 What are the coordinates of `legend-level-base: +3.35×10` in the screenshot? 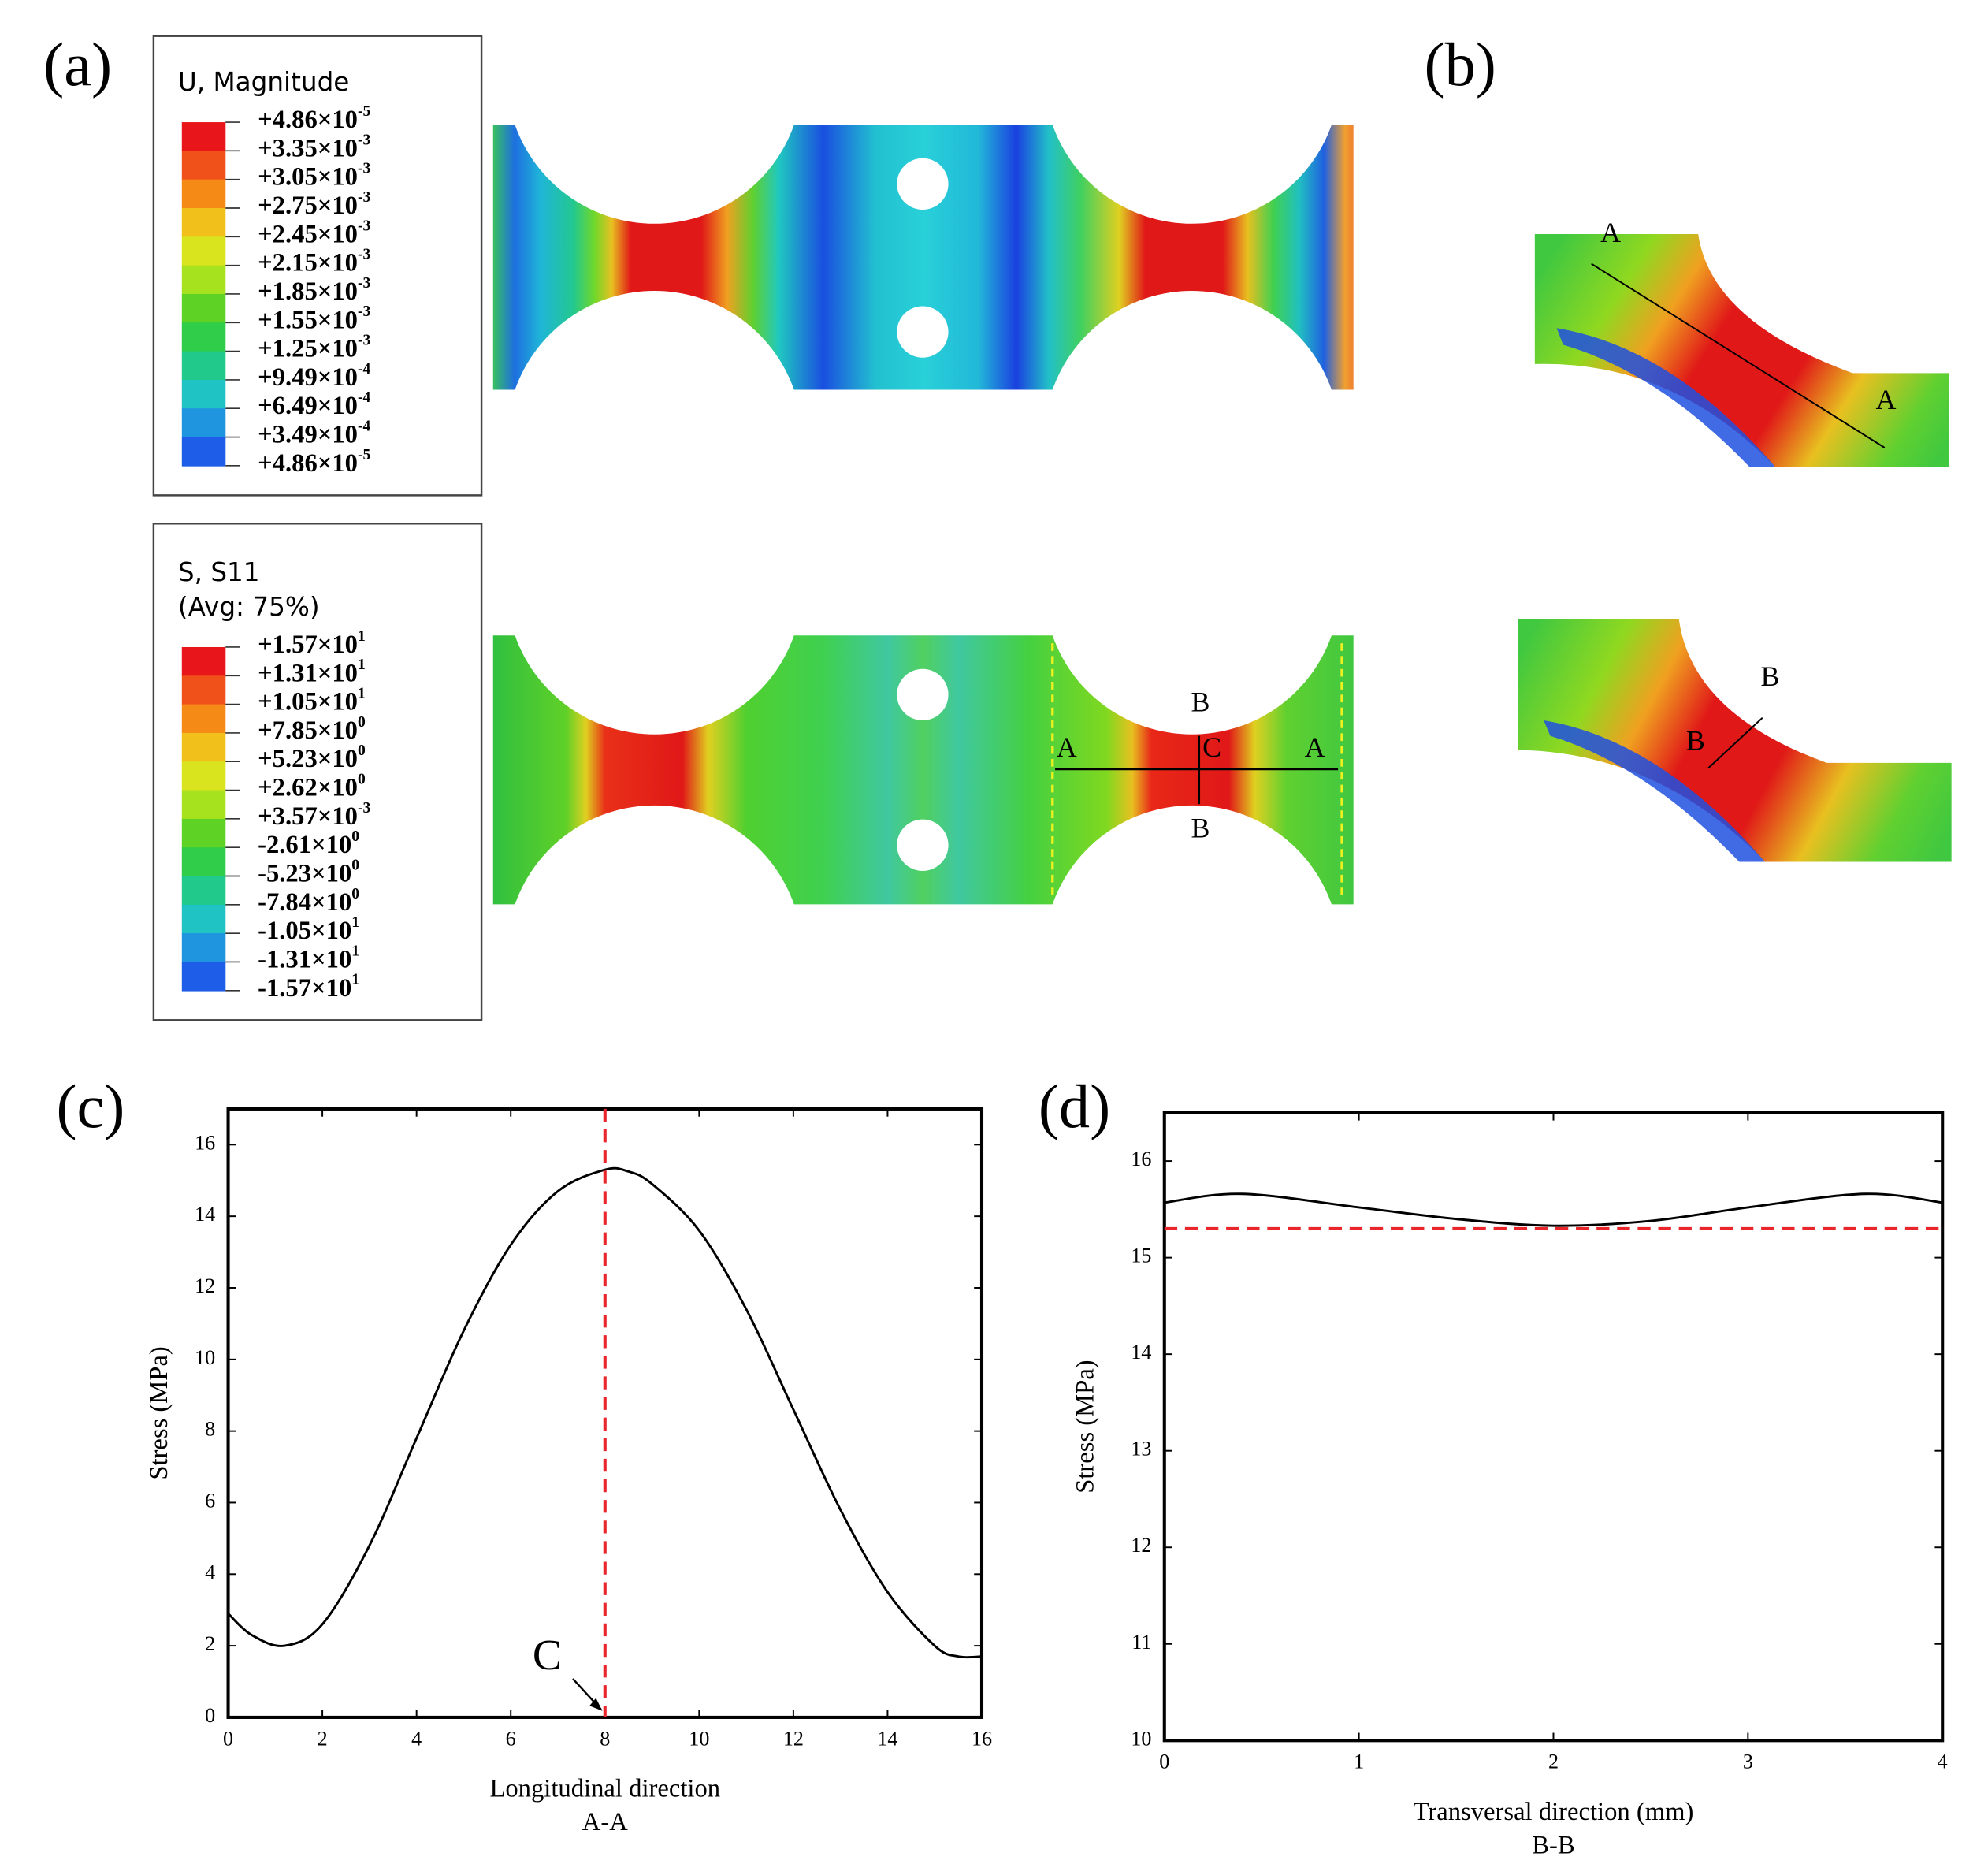 It's located at (308, 149).